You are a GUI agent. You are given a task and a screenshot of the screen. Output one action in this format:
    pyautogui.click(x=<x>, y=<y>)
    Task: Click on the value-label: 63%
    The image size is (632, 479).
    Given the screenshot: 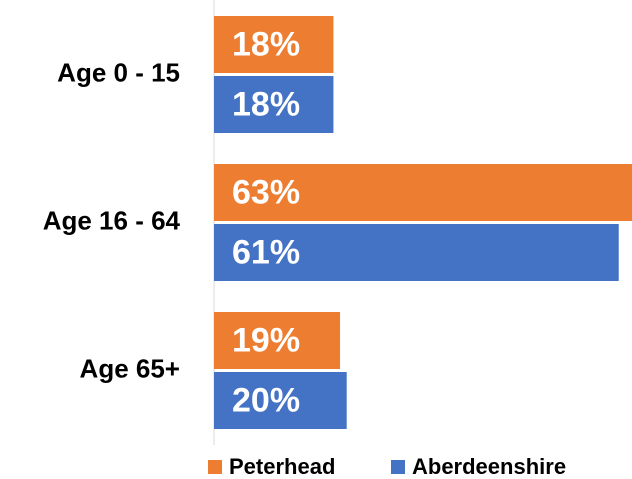 What is the action you would take?
    pyautogui.click(x=266, y=192)
    